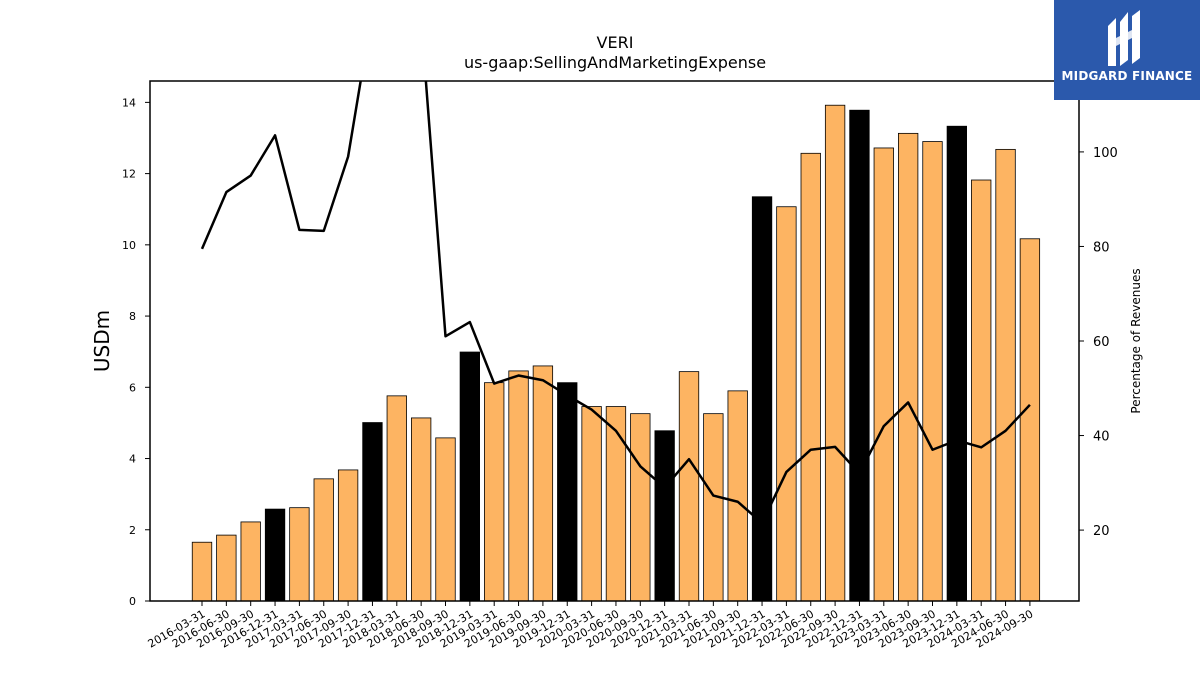 The height and width of the screenshot is (675, 1200). I want to click on logo-text: MIDGARD FINANCE, so click(1127, 76).